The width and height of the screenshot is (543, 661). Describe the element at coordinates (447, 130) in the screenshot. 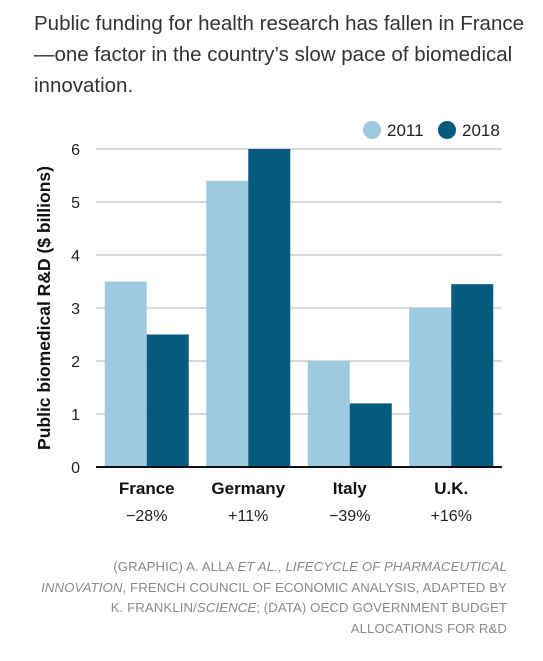

I see `legend-swatch-2018` at that location.